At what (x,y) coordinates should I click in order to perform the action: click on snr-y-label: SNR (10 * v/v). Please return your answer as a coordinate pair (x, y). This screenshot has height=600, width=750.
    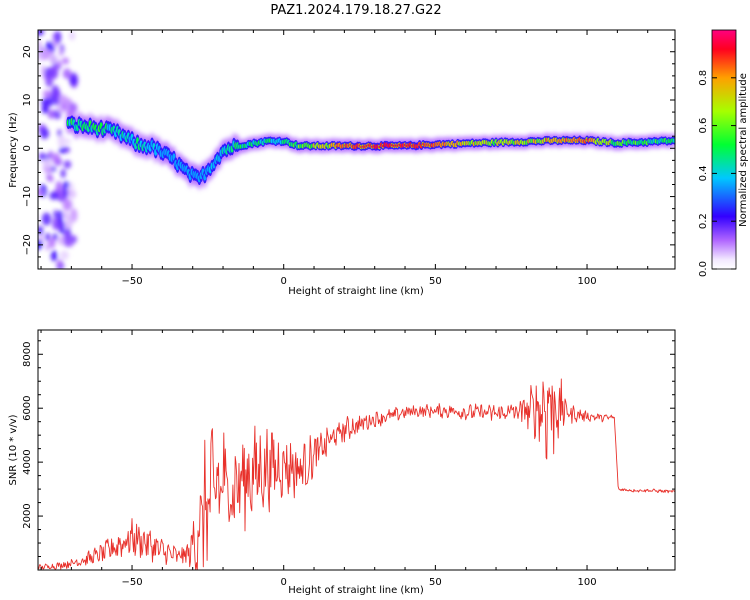
    Looking at the image, I should click on (13, 449).